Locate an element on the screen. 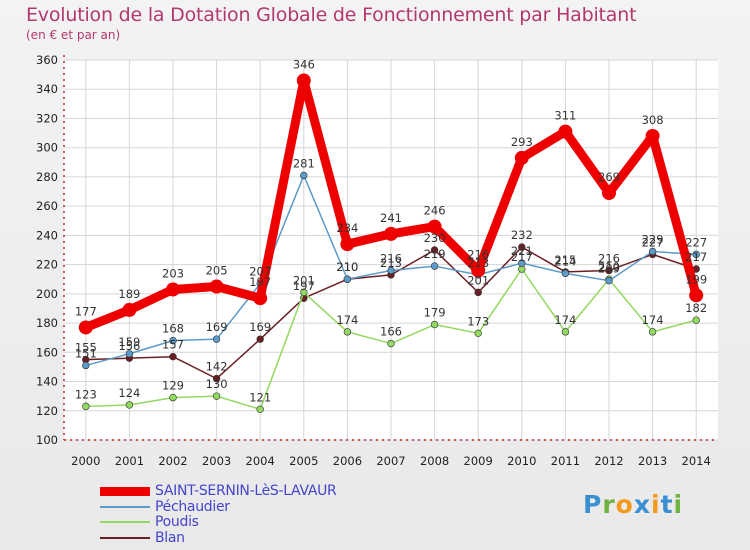 Image resolution: width=750 pixels, height=550 pixels. x-tick-label: 2002 is located at coordinates (172, 461).